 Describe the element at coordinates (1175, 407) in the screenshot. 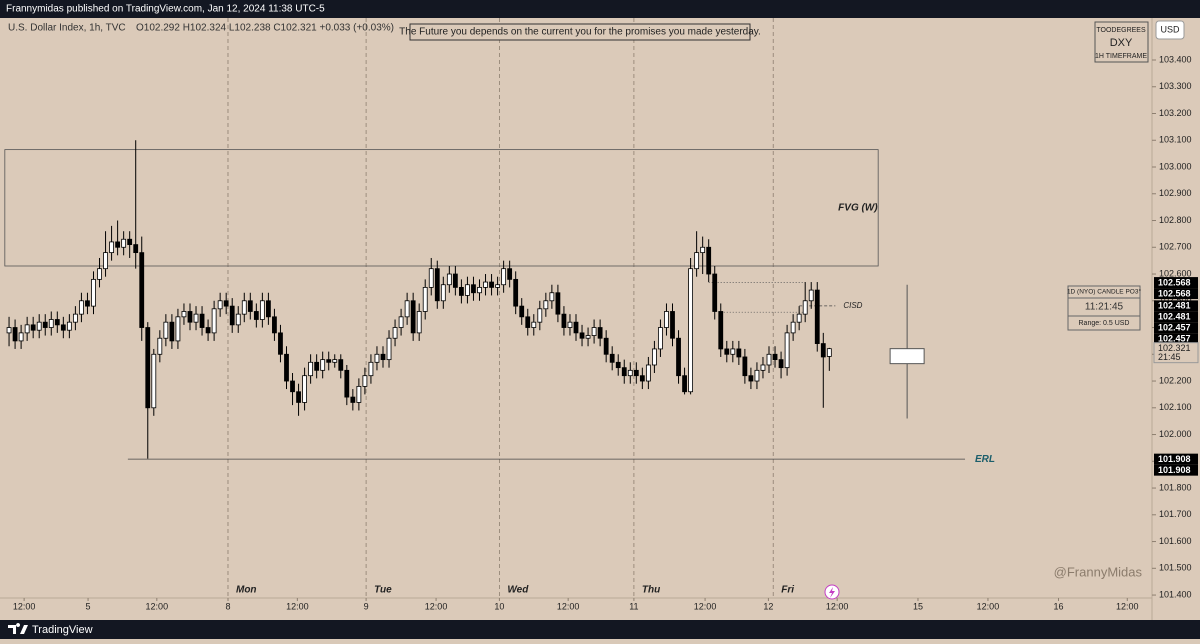

I see `y-tick-label: 102.100` at that location.